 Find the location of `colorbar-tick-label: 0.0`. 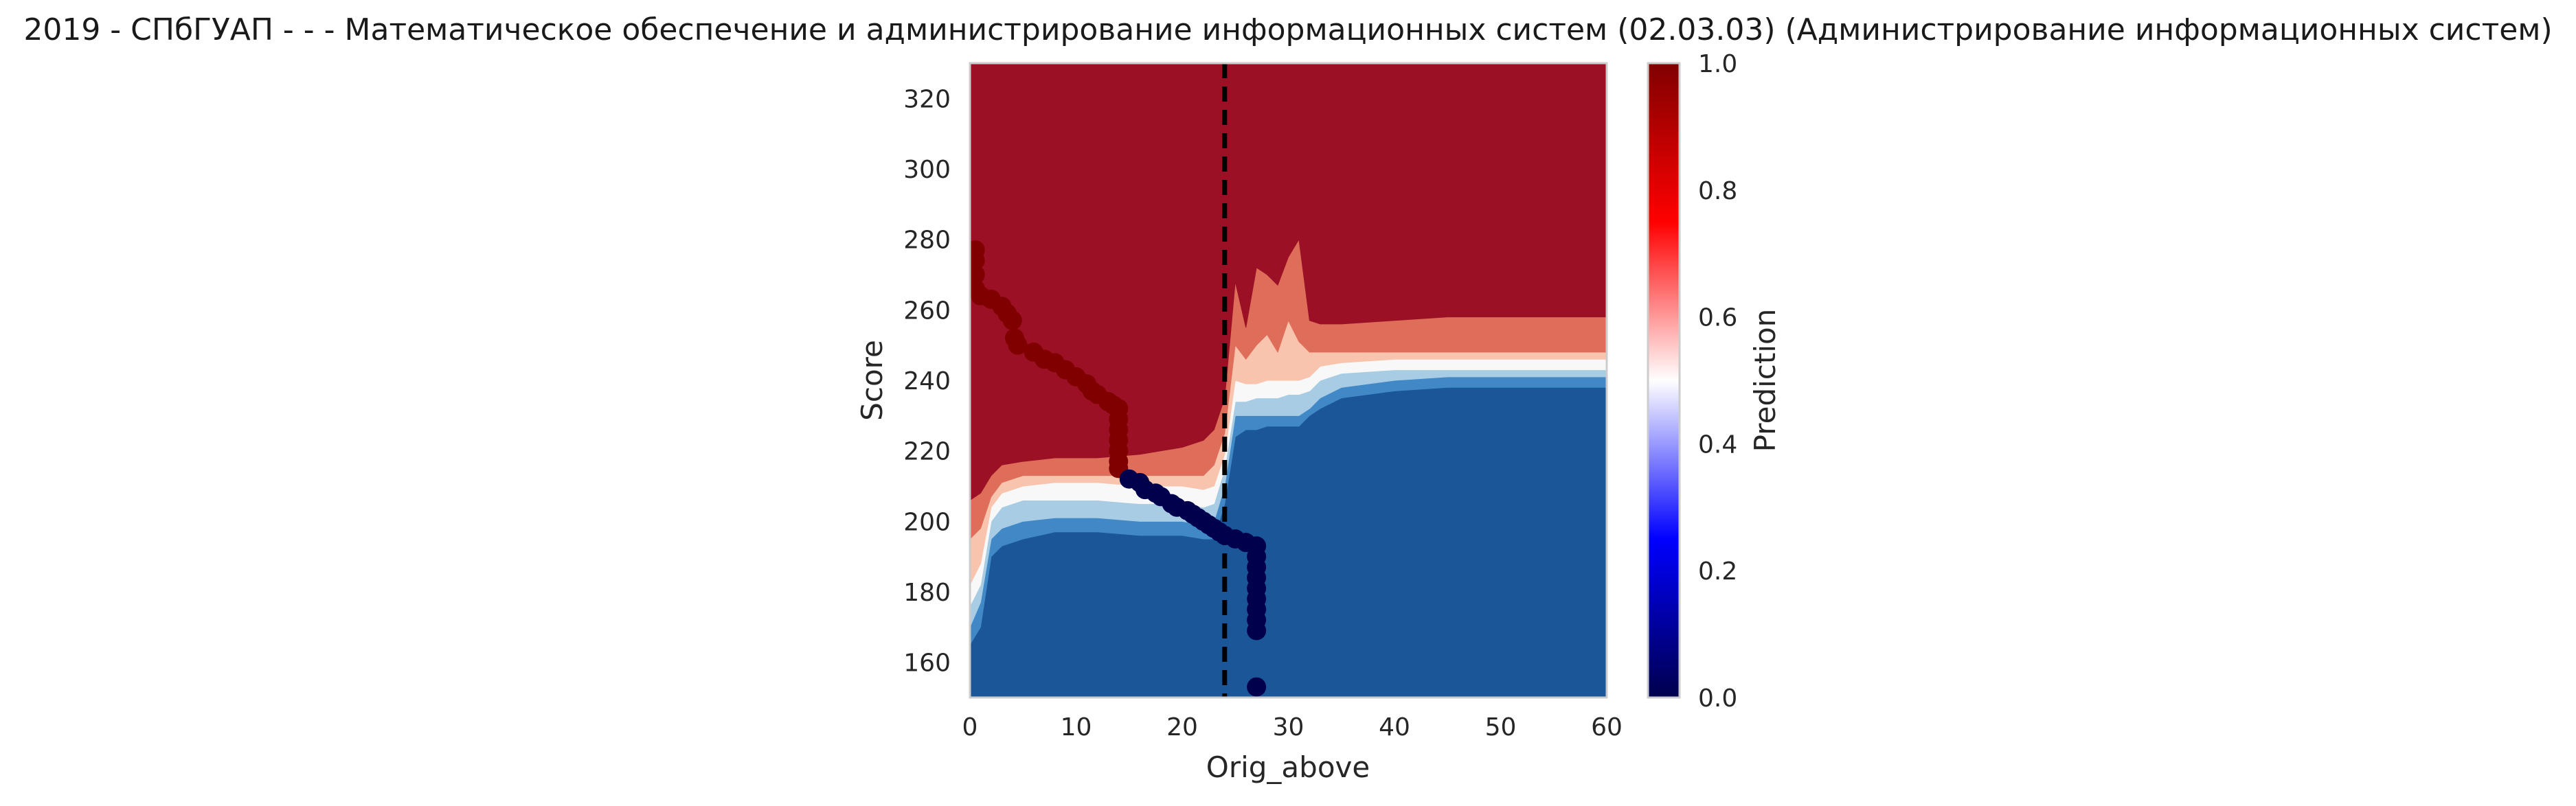

colorbar-tick-label: 0.0 is located at coordinates (1717, 698).